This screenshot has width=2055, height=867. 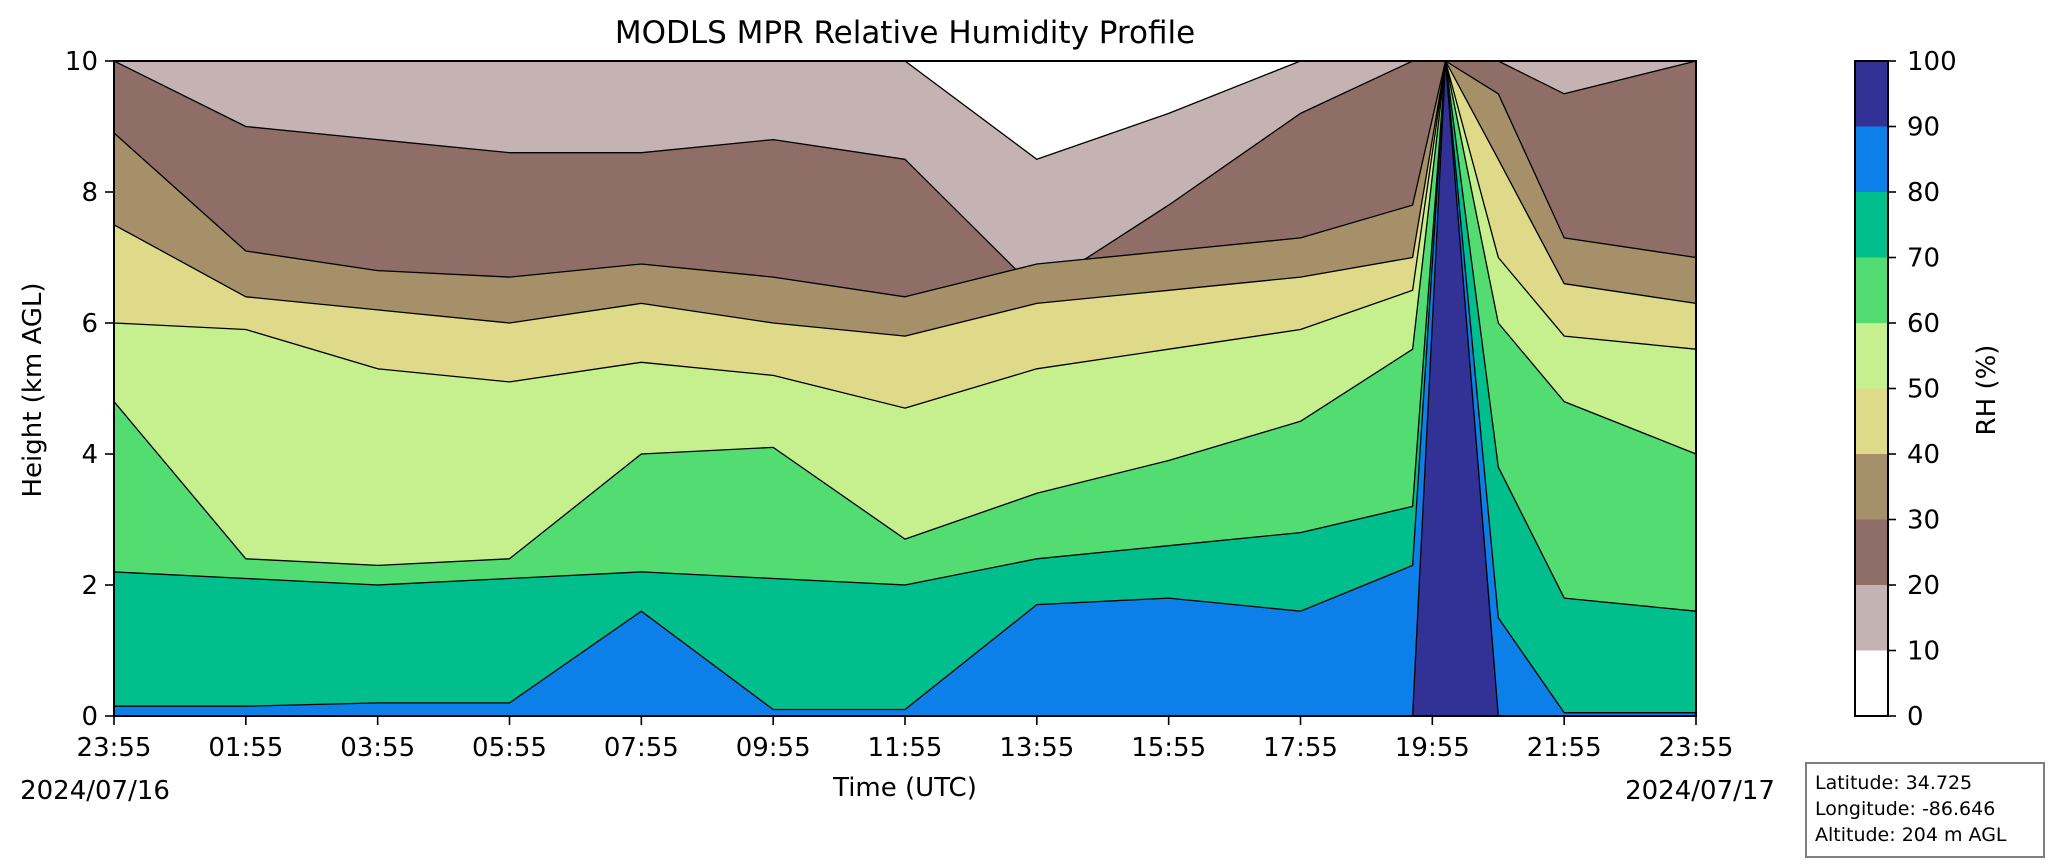 What do you see at coordinates (1905, 389) in the screenshot?
I see `colorbar: 0 10 20 30 40 50 60 70 80 90 100` at bounding box center [1905, 389].